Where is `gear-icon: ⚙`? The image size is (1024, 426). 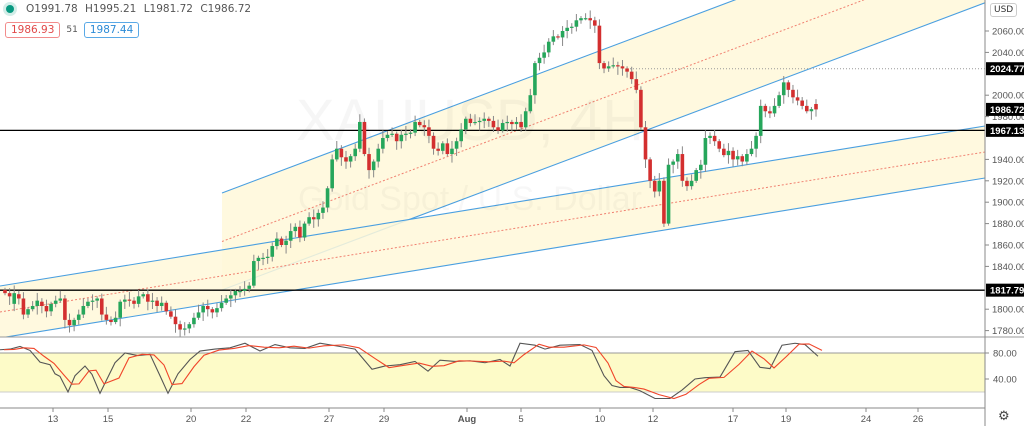 gear-icon: ⚙ is located at coordinates (1004, 416).